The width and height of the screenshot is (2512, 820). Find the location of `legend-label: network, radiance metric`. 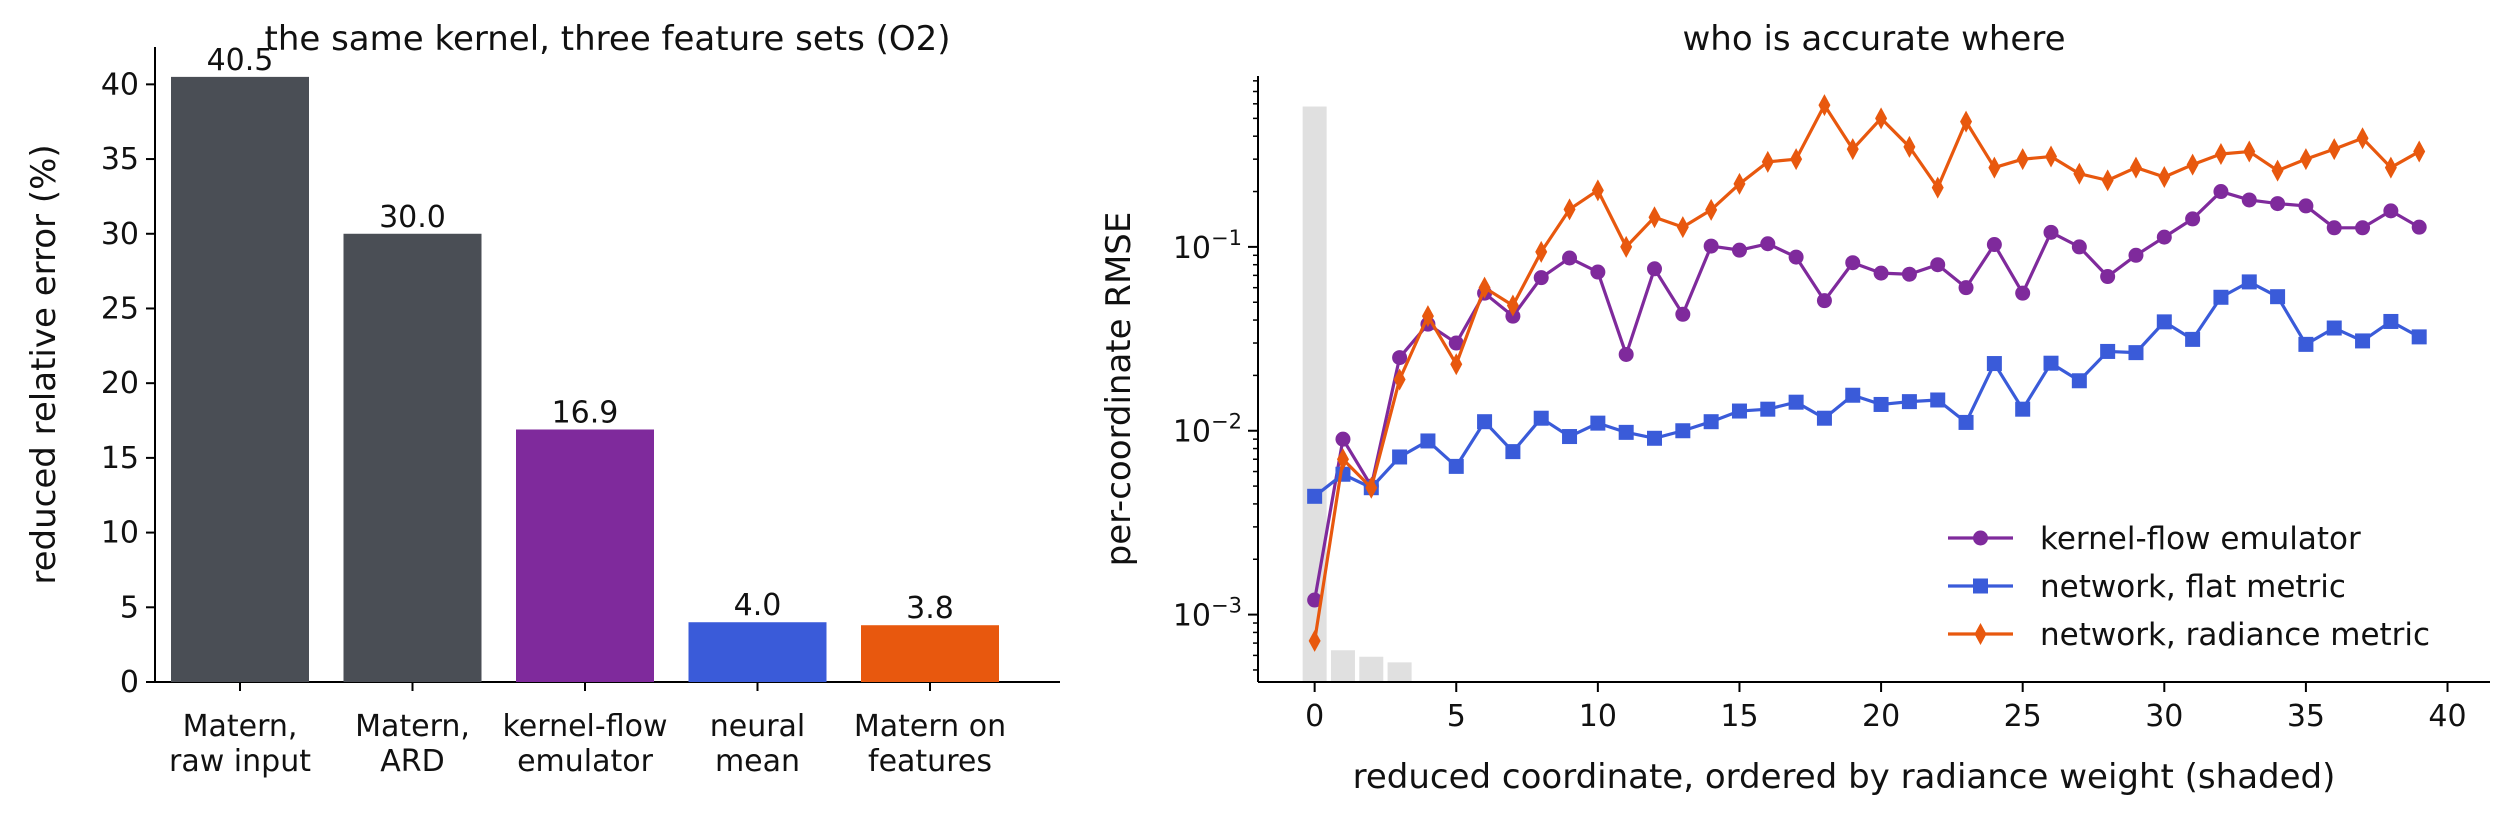

legend-label: network, radiance metric is located at coordinates (2235, 635).